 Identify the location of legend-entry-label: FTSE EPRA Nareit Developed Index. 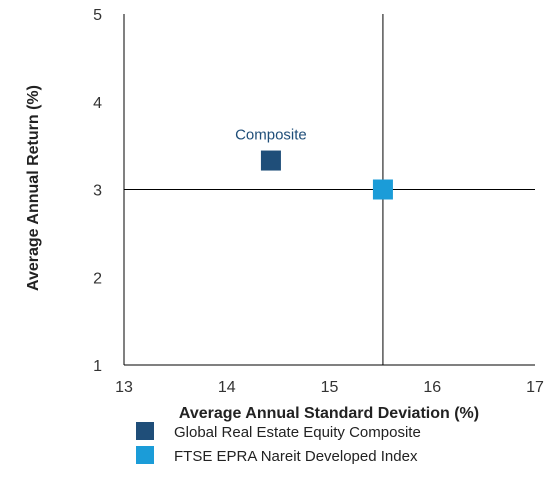
(296, 456).